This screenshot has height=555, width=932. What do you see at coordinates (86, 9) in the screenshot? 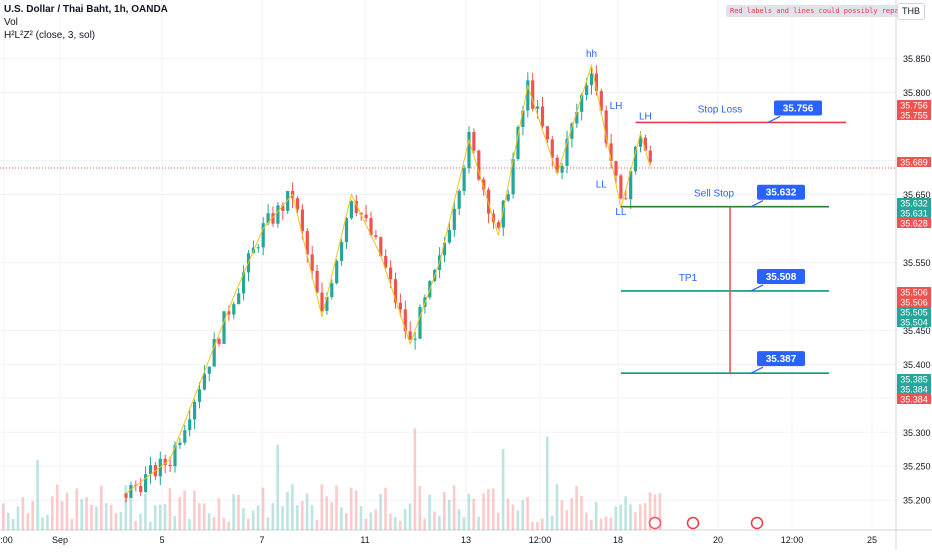
I see `symbol-title: U.S. Dollar / Thai Baht, 1h, OANDA` at bounding box center [86, 9].